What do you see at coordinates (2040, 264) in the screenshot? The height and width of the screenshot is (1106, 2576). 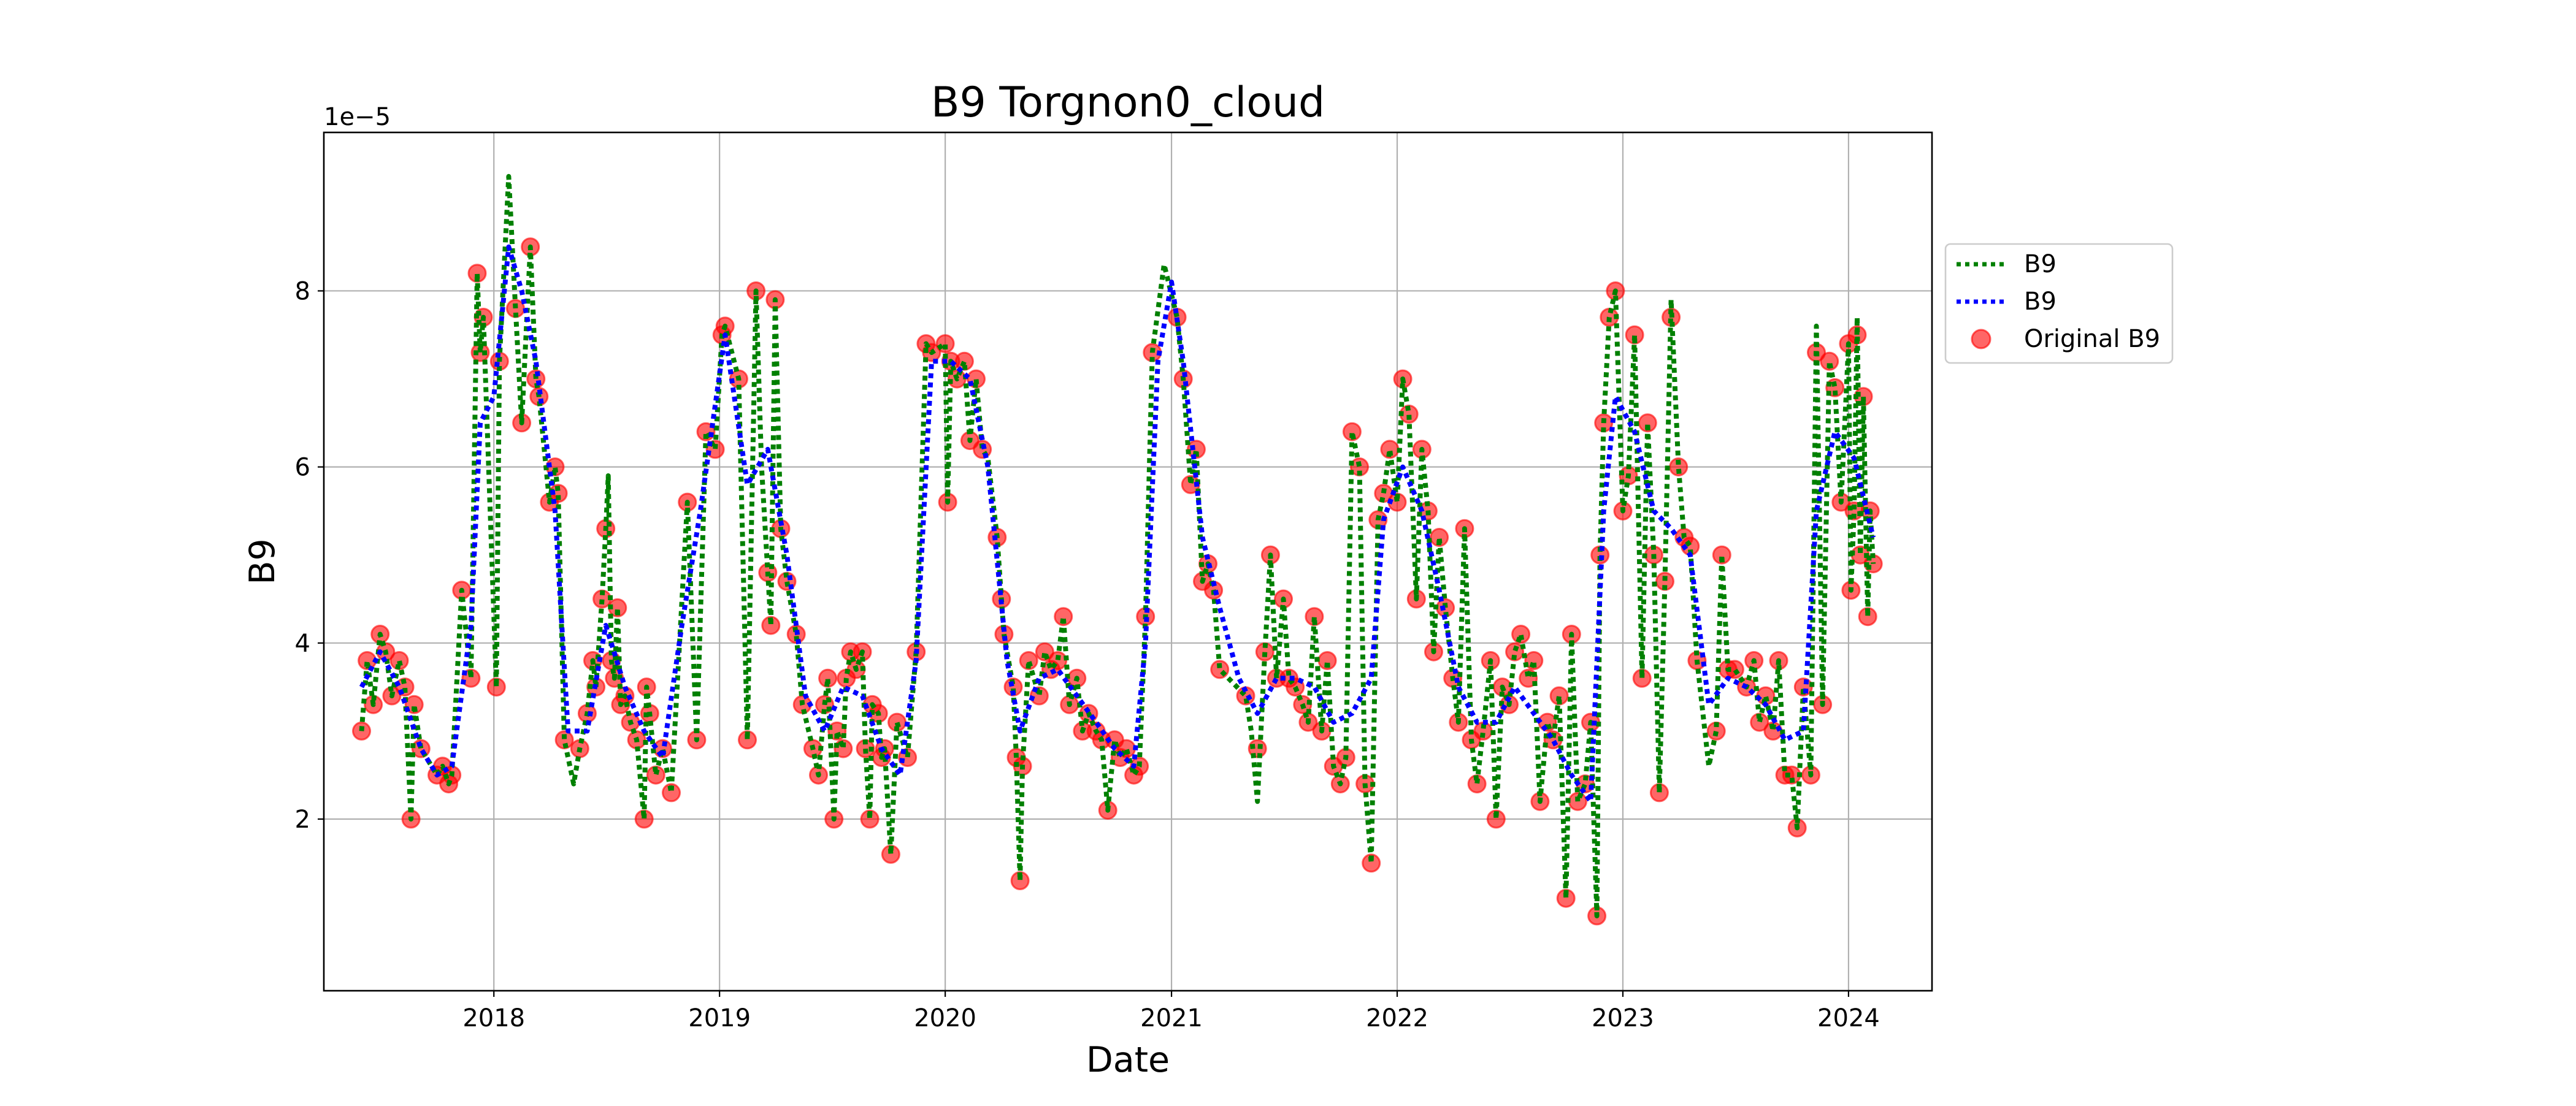 I see `legend-label-green: B9` at bounding box center [2040, 264].